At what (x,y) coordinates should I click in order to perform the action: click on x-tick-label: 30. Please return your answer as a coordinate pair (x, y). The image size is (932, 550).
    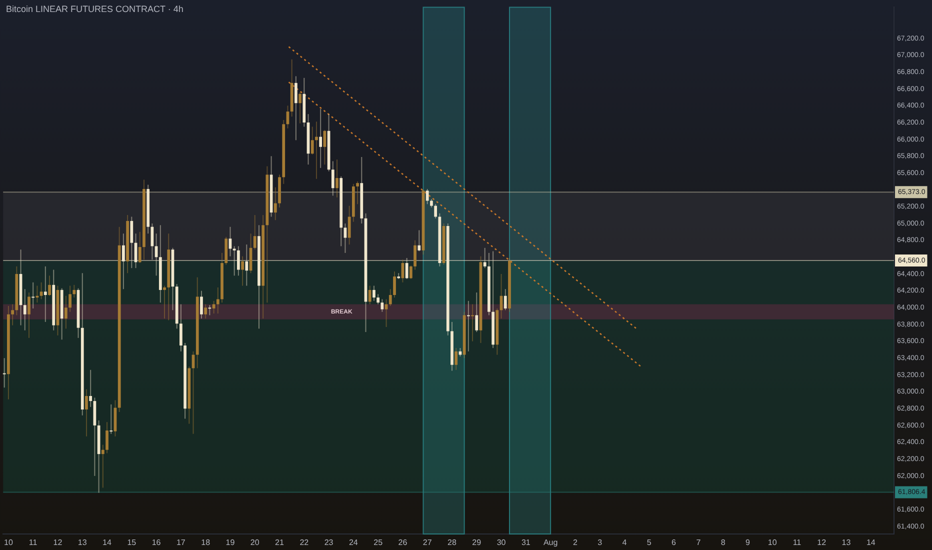
    Looking at the image, I should click on (501, 543).